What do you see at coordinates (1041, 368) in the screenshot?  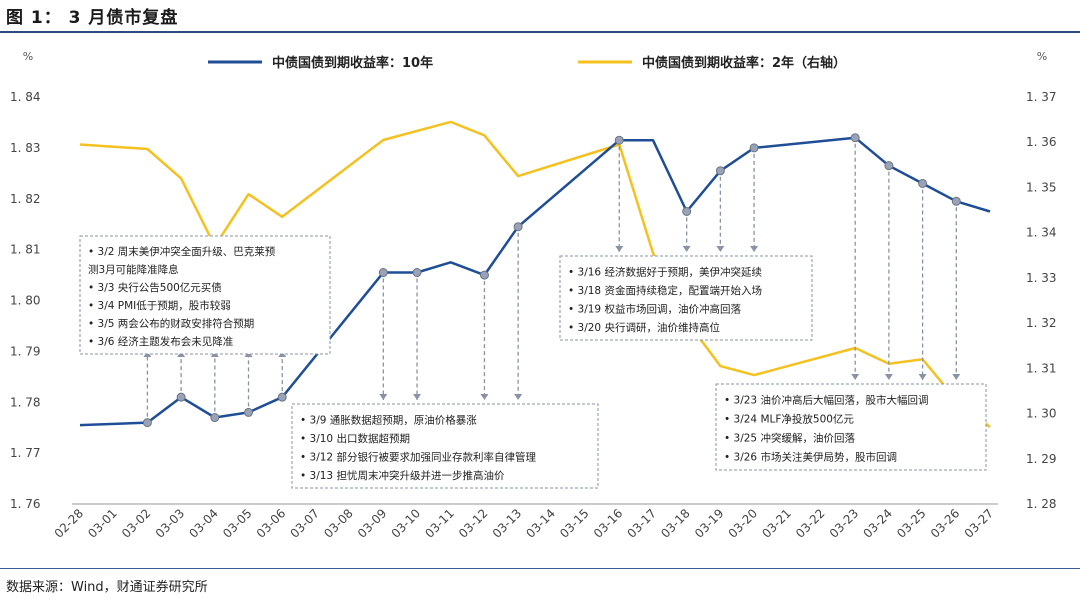 I see `right-tick-label: 1. 31` at bounding box center [1041, 368].